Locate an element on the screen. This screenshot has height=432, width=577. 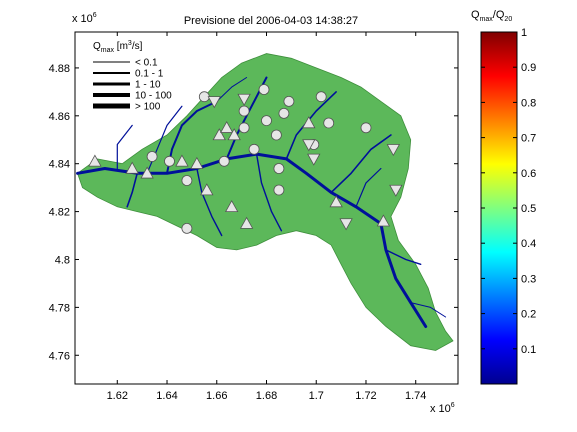
colorbar-tick-label: 0.6 is located at coordinates (528, 174).